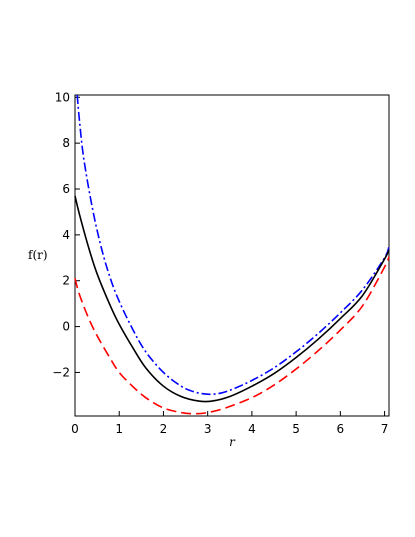 Image resolution: width=415 pixels, height=537 pixels. What do you see at coordinates (232, 442) in the screenshot?
I see `x-axis-label: r` at bounding box center [232, 442].